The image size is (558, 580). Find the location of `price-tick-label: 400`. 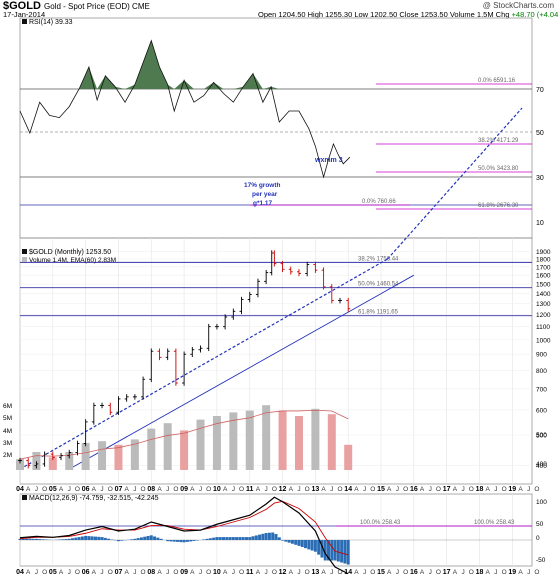

price-tick-label: 400 is located at coordinates (541, 466).